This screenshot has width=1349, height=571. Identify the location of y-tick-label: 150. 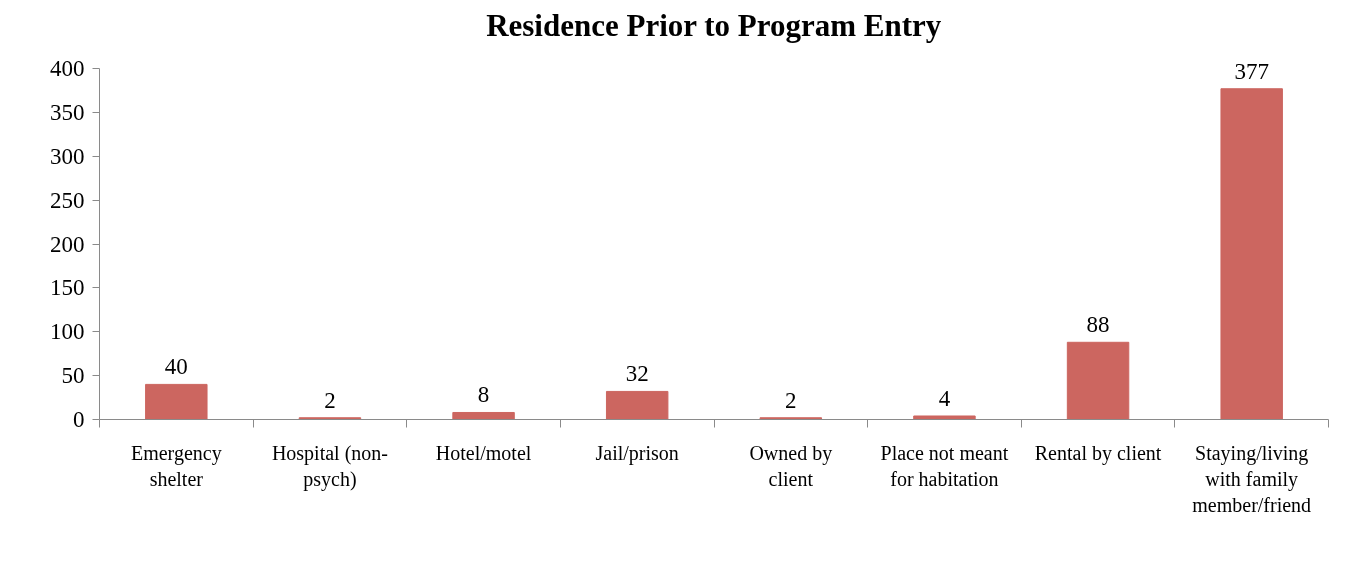
(67, 288).